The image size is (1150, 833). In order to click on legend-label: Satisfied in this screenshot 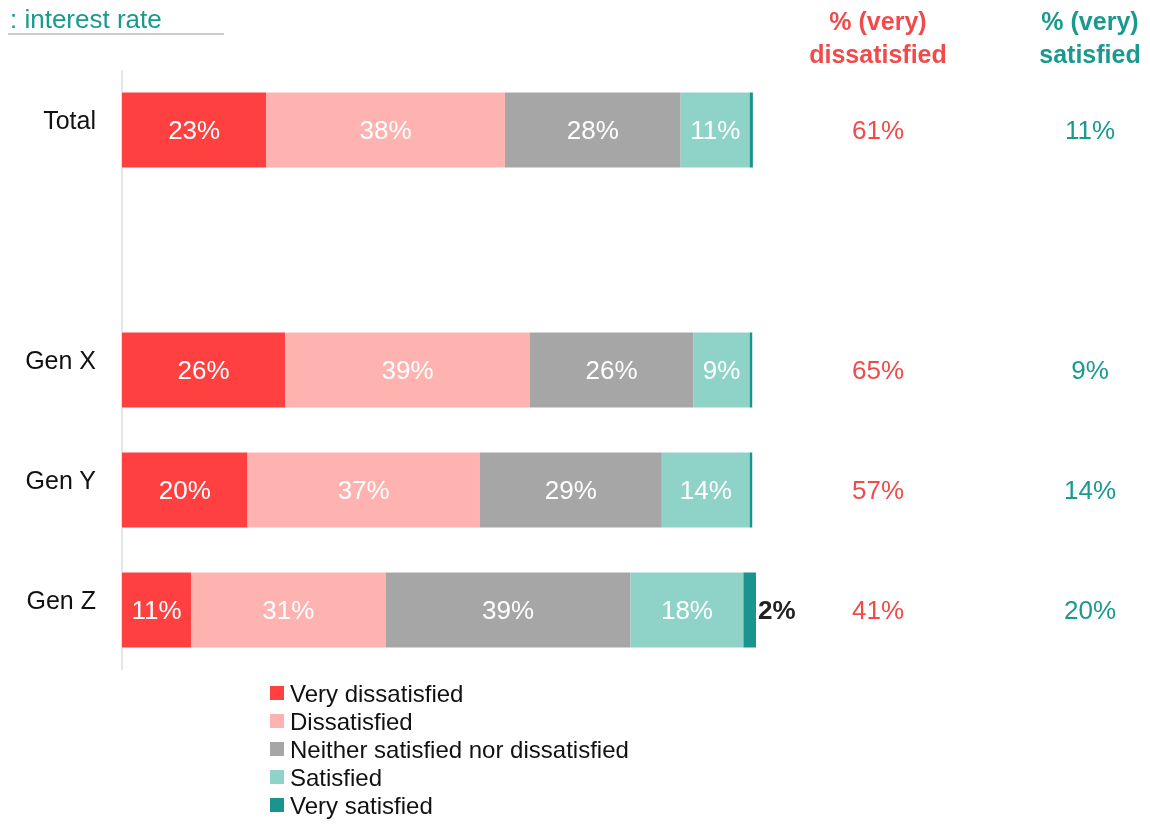, I will do `click(336, 778)`.